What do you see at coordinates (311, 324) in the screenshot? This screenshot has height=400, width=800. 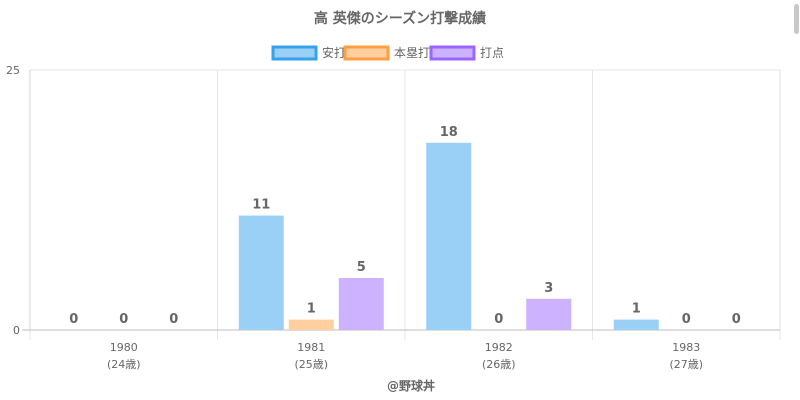 I see `bar-1981-本塁打` at bounding box center [311, 324].